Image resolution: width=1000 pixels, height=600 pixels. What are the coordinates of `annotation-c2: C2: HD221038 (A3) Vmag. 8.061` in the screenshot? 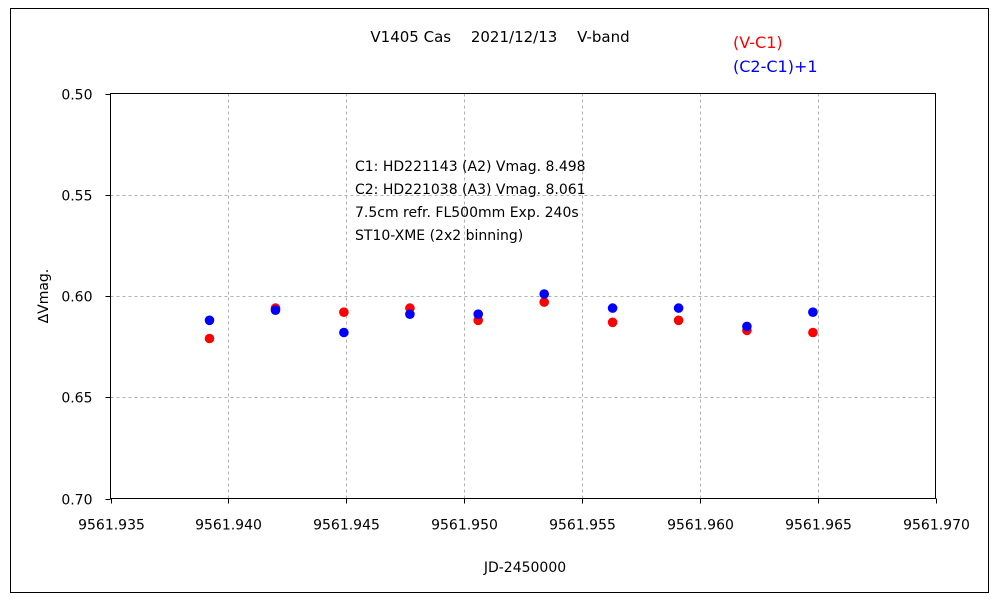 It's located at (470, 190).